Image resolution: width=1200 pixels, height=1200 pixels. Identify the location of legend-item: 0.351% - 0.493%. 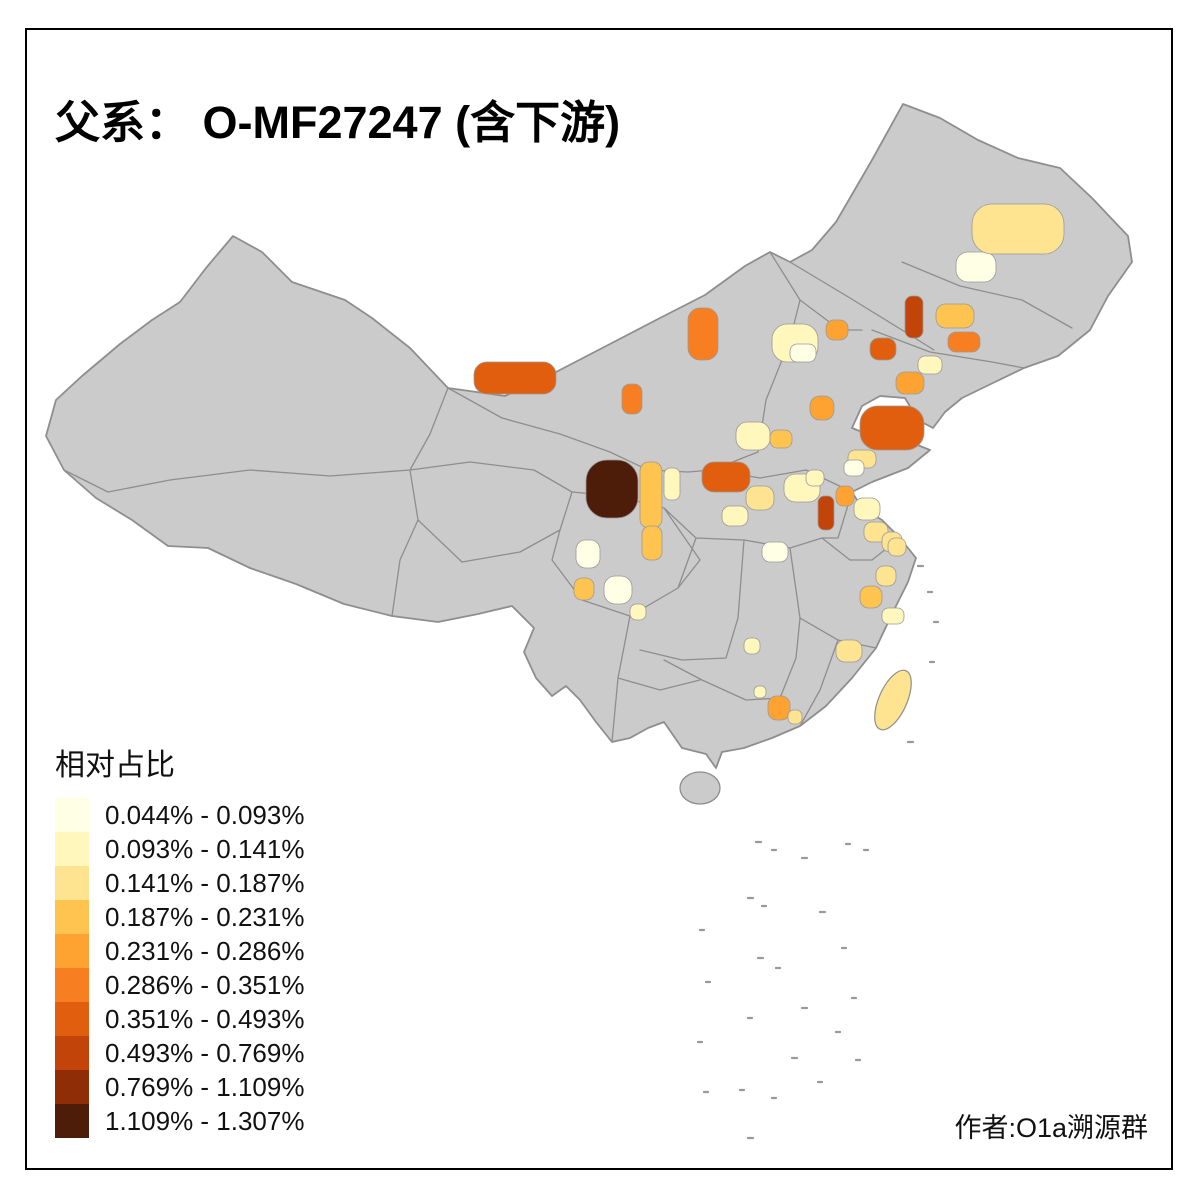
(179, 1019).